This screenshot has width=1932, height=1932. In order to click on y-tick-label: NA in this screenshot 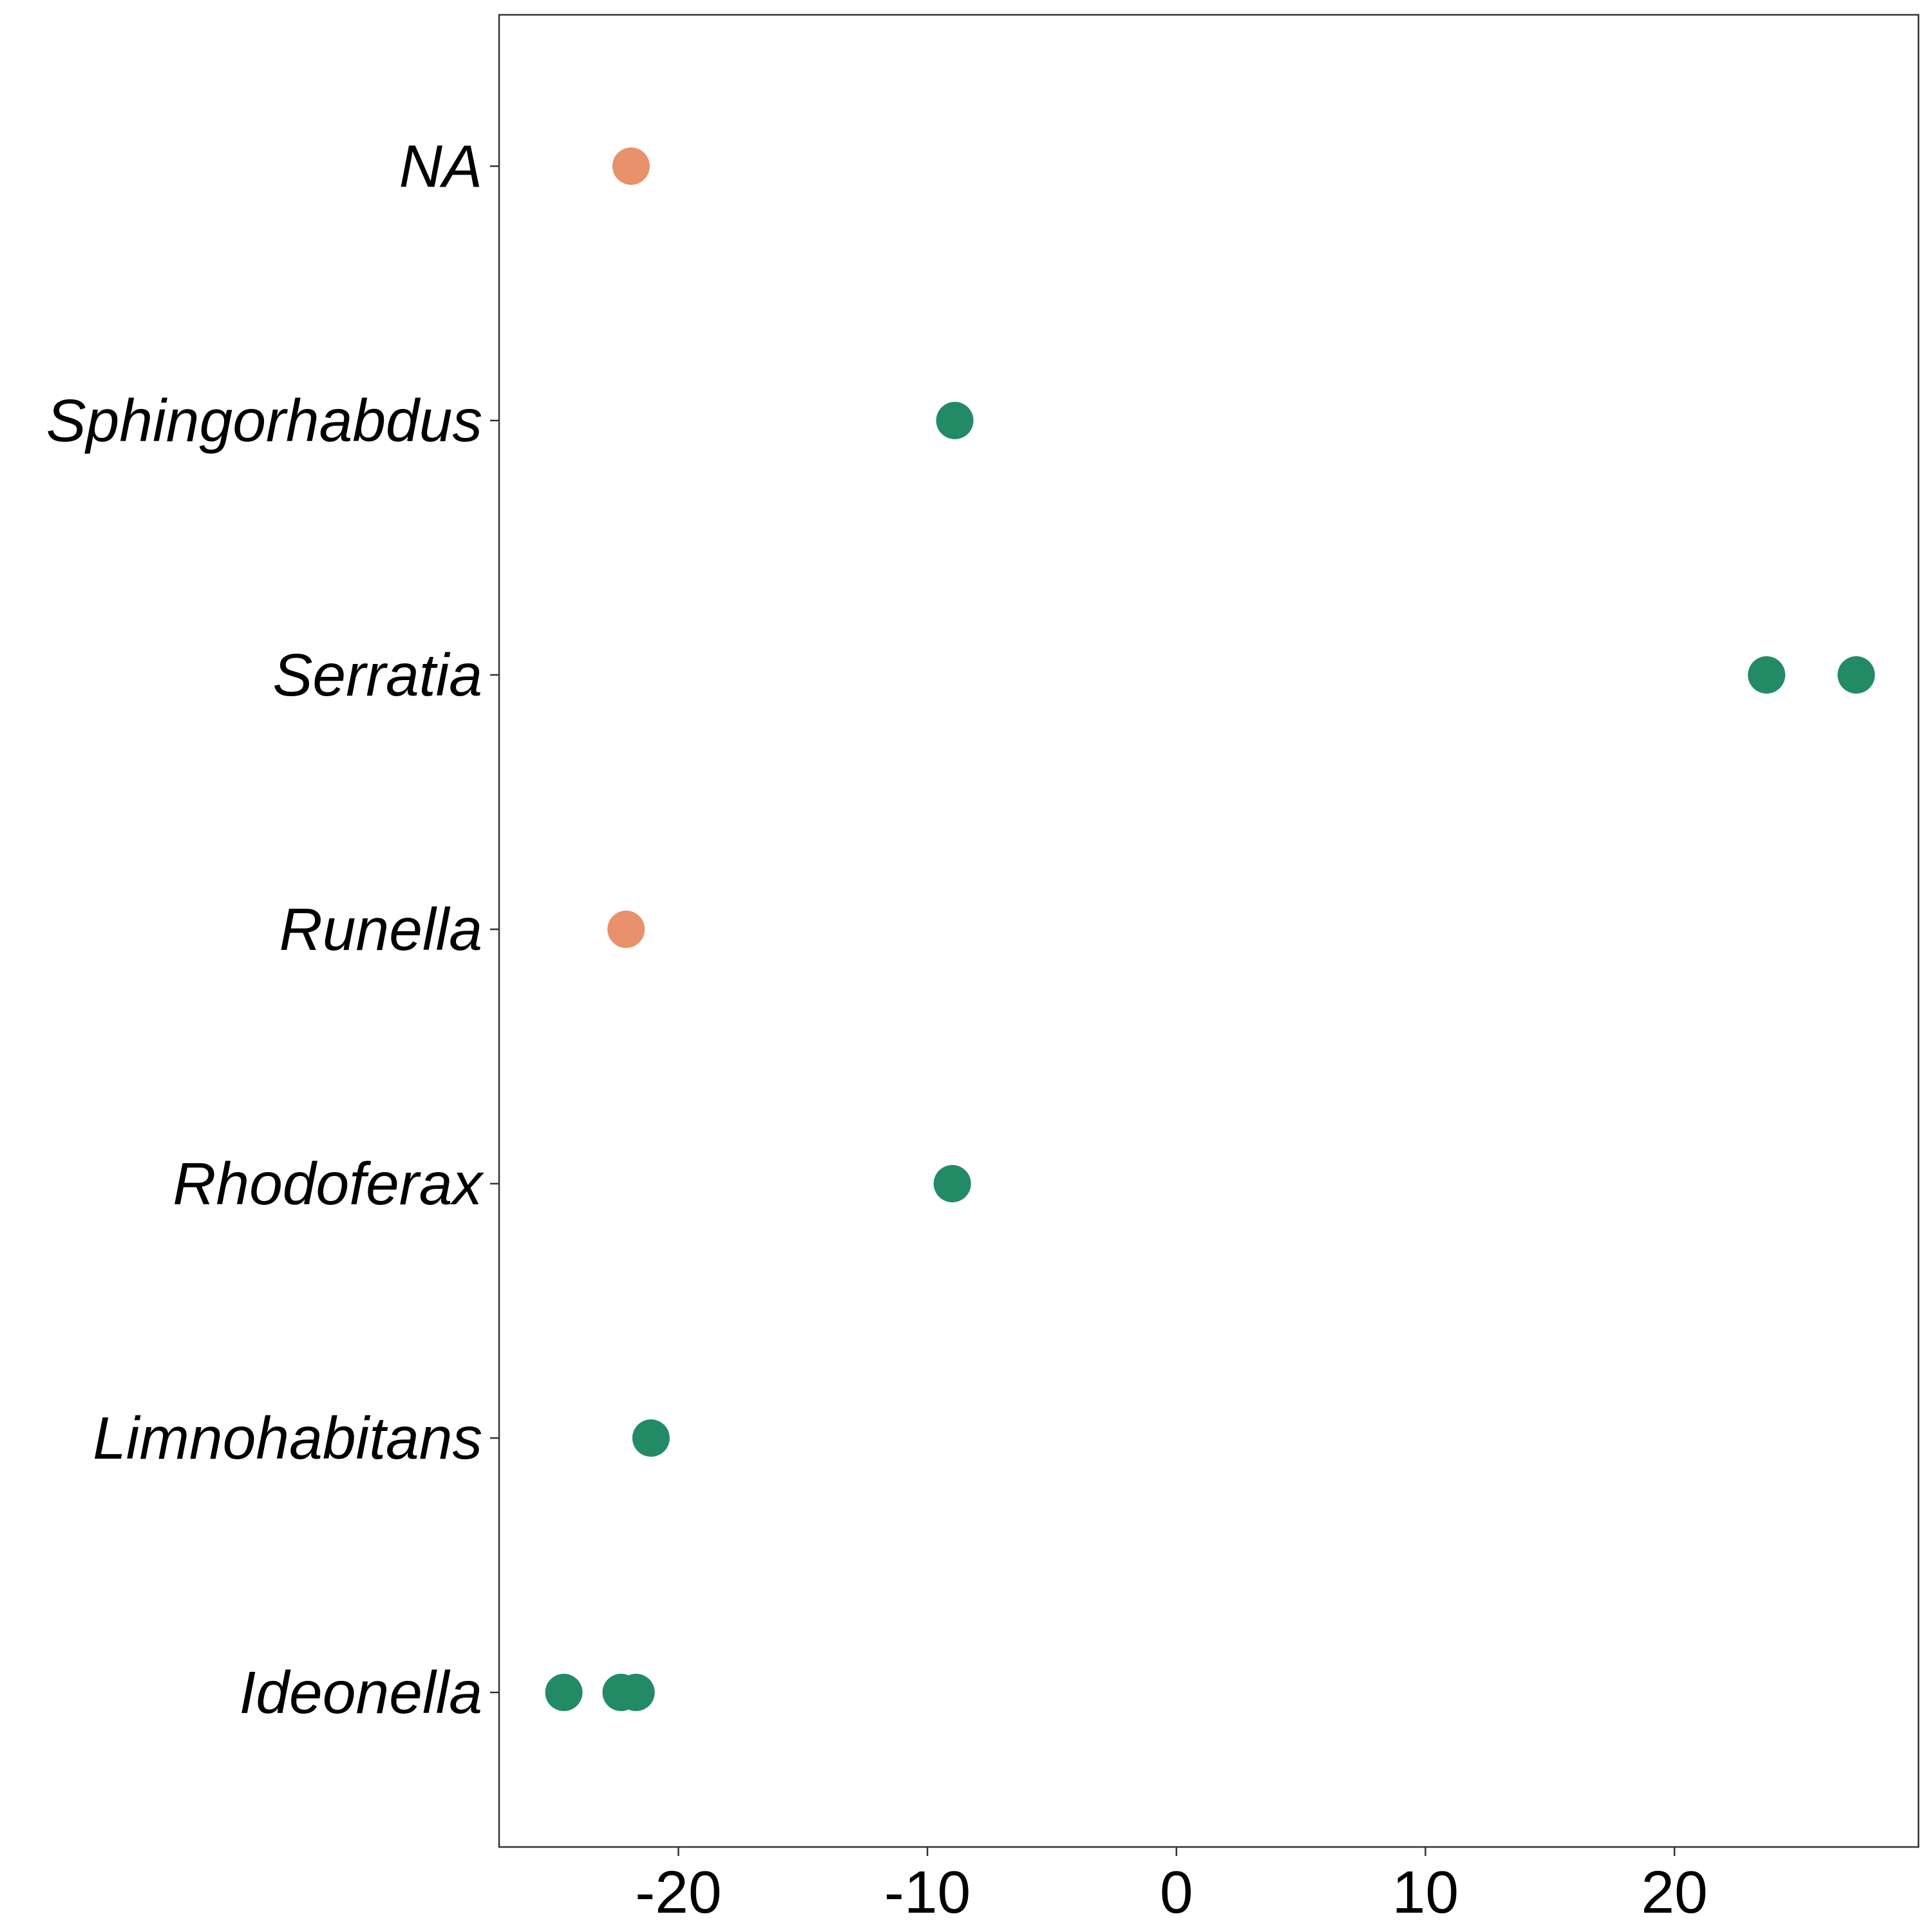, I will do `click(441, 167)`.